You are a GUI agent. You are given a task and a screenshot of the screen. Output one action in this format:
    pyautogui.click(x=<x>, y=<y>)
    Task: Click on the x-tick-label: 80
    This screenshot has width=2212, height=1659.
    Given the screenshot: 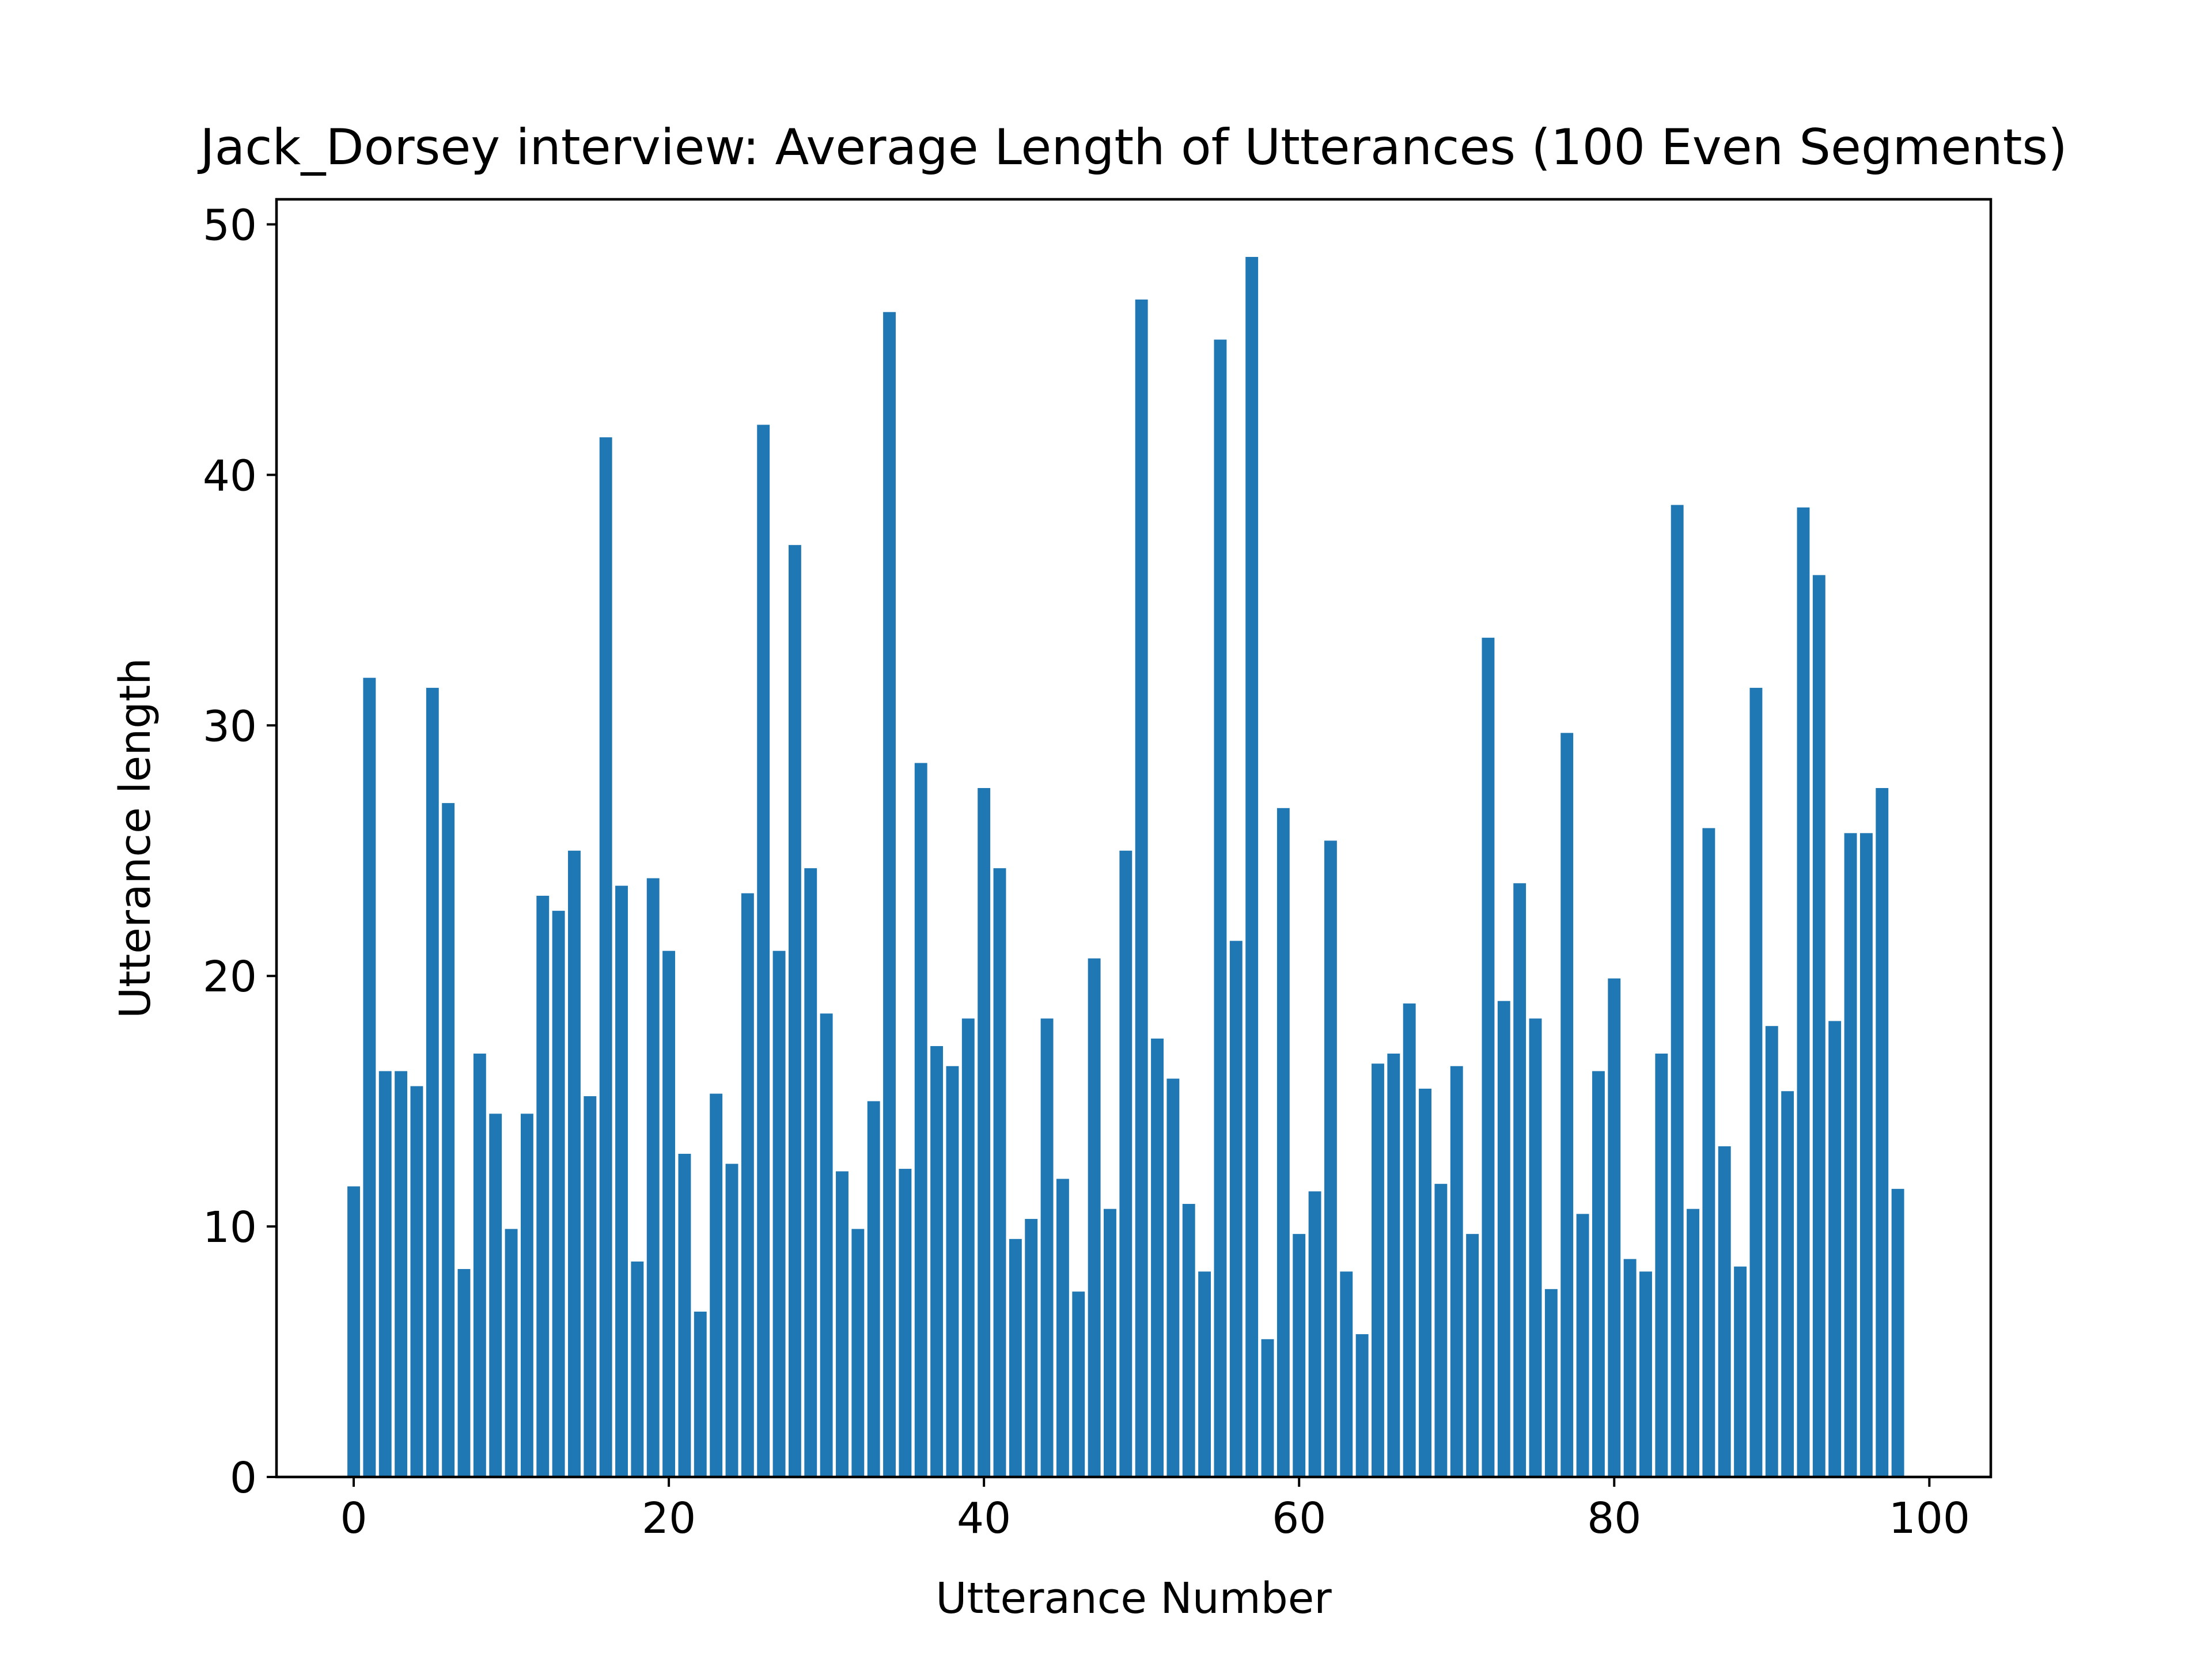 What is the action you would take?
    pyautogui.click(x=1614, y=1518)
    